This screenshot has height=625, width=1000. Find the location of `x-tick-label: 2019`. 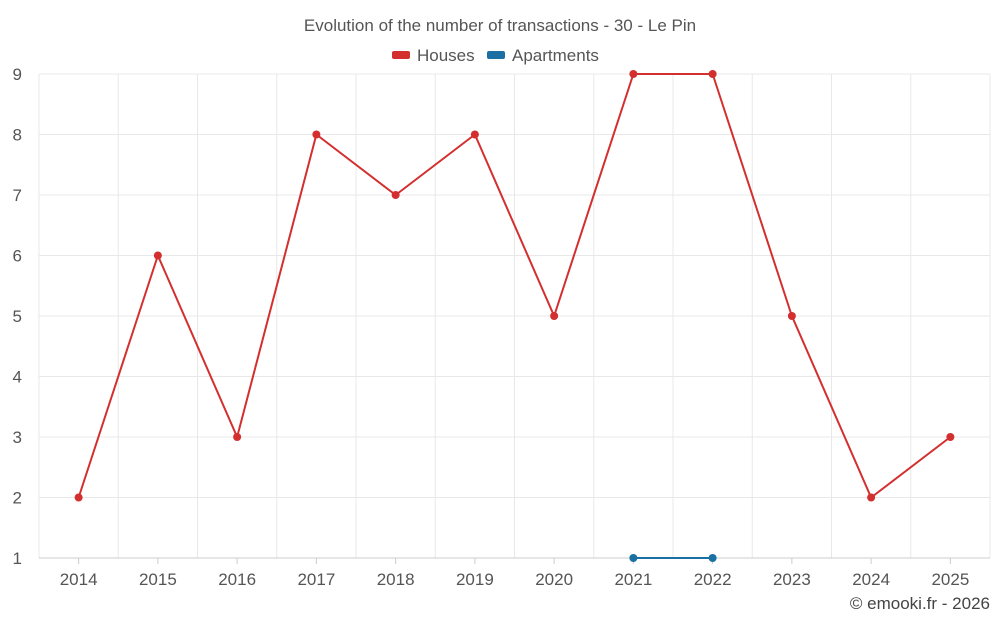

x-tick-label: 2019 is located at coordinates (475, 579).